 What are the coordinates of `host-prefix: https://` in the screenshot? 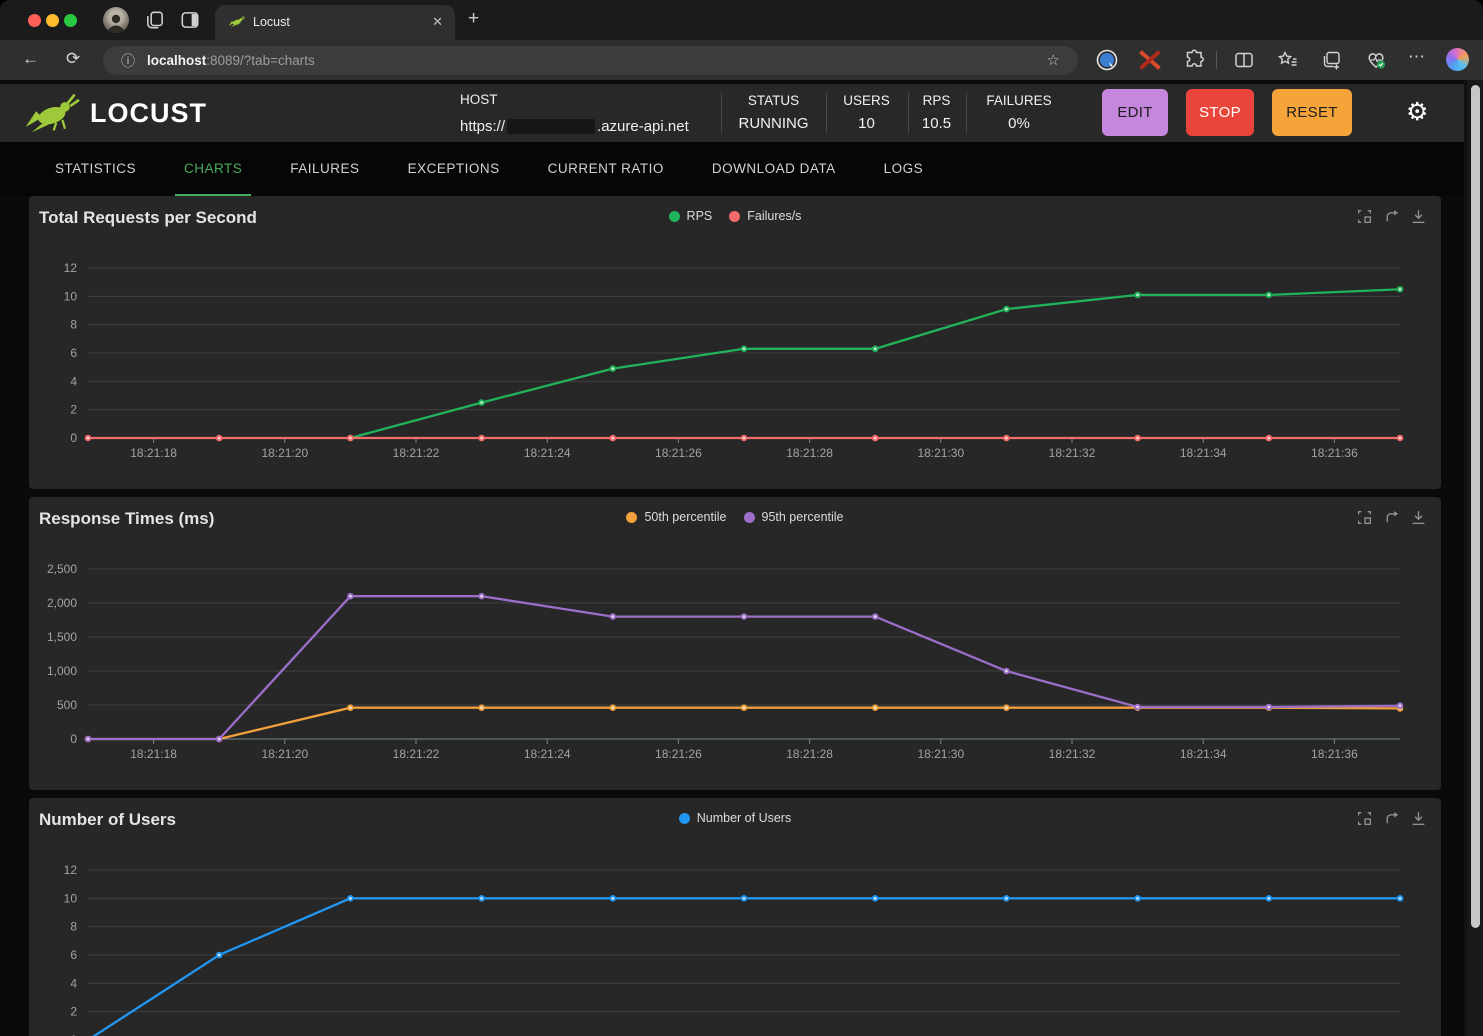 It's located at (483, 126).